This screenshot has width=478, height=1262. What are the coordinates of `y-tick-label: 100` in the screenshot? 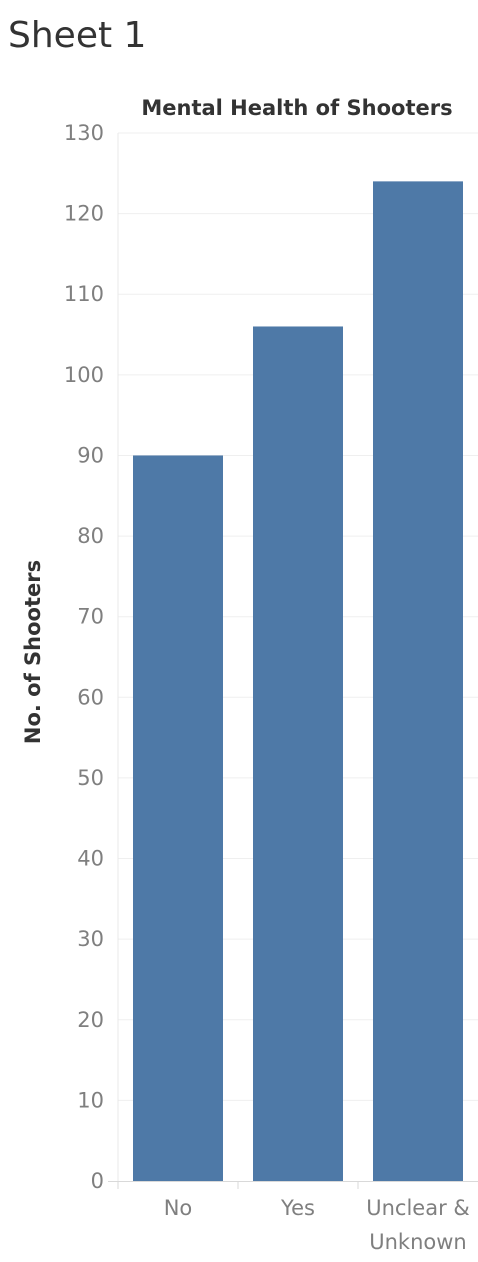 It's located at (84, 375).